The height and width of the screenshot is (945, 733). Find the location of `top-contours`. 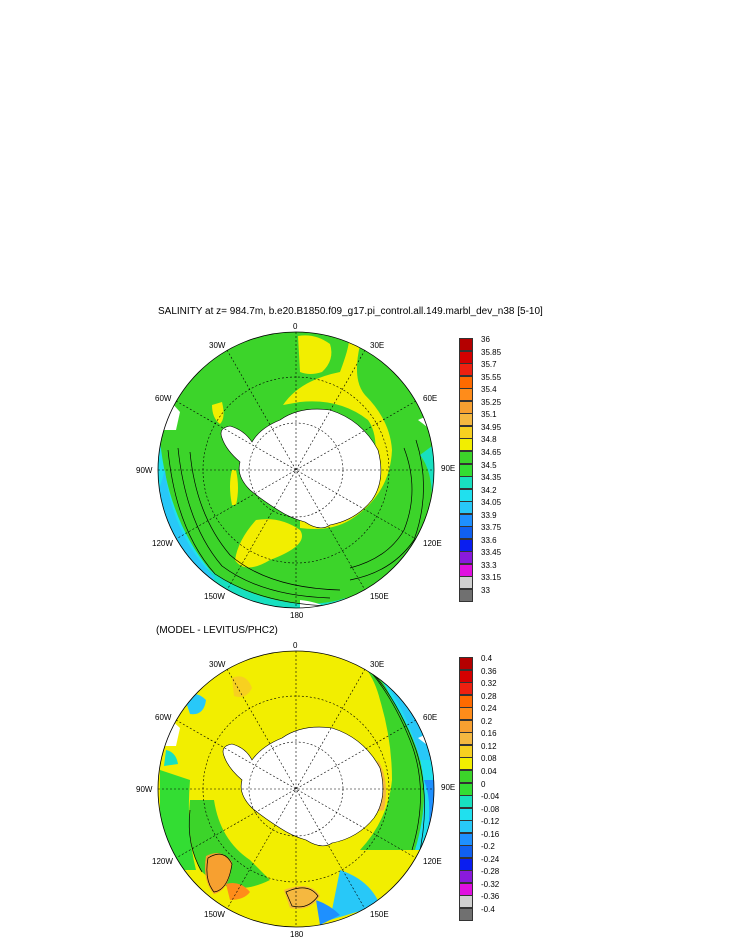

top-contours is located at coordinates (295, 523).